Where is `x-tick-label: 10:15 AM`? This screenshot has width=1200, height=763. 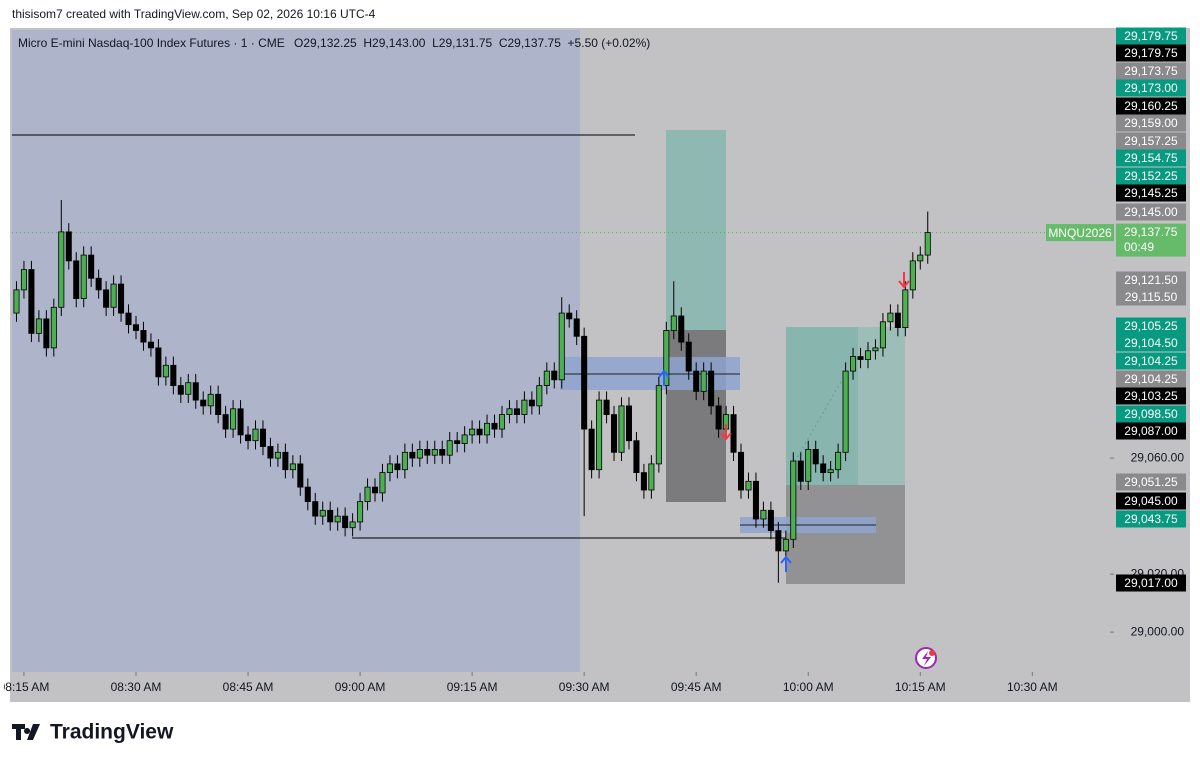 x-tick-label: 10:15 AM is located at coordinates (920, 687).